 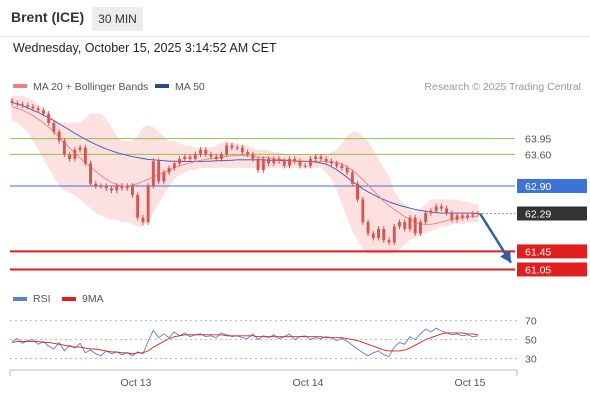 What do you see at coordinates (538, 187) in the screenshot?
I see `level-label-pivot: 62.90` at bounding box center [538, 187].